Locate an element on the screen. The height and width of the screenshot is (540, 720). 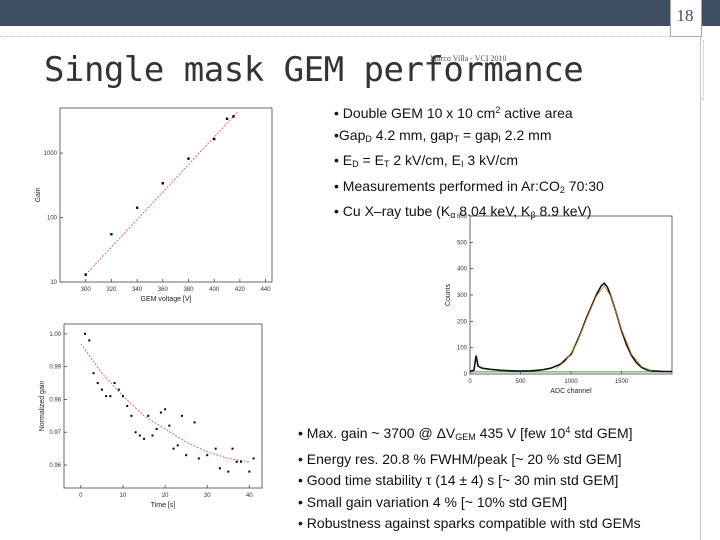
x-tick-label: 0 is located at coordinates (81, 496).